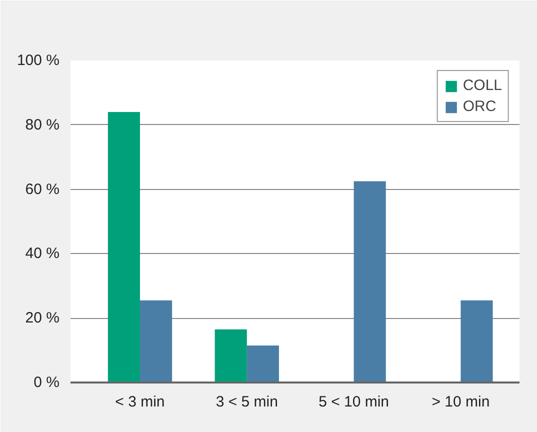  I want to click on y-tick-label: 20 %, so click(42, 318).